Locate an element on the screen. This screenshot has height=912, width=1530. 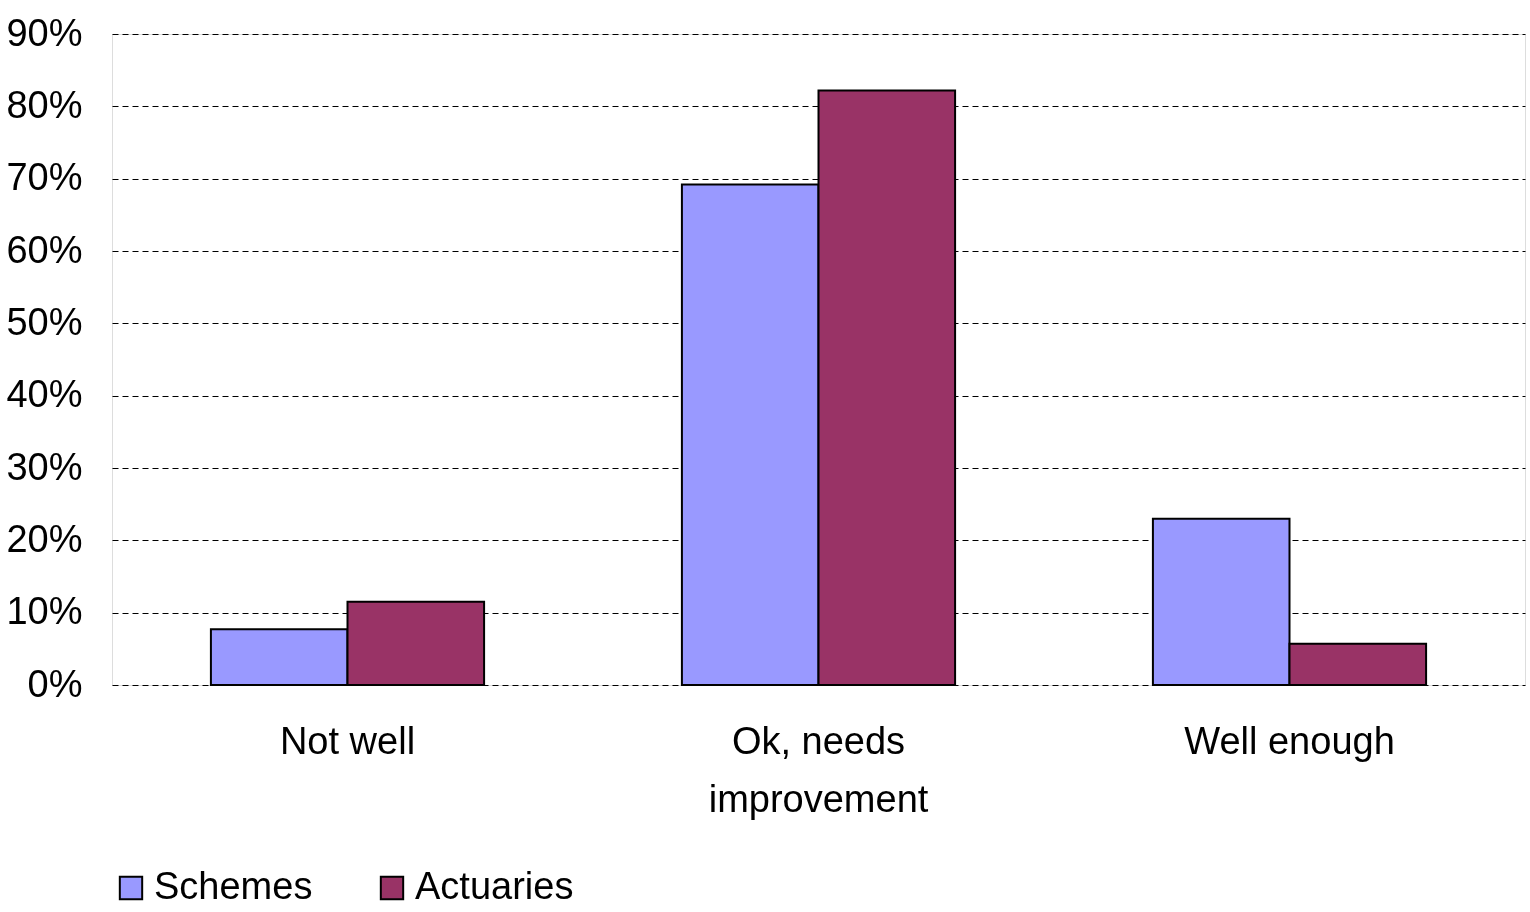
y-tick-label: 80% is located at coordinates (44, 104).